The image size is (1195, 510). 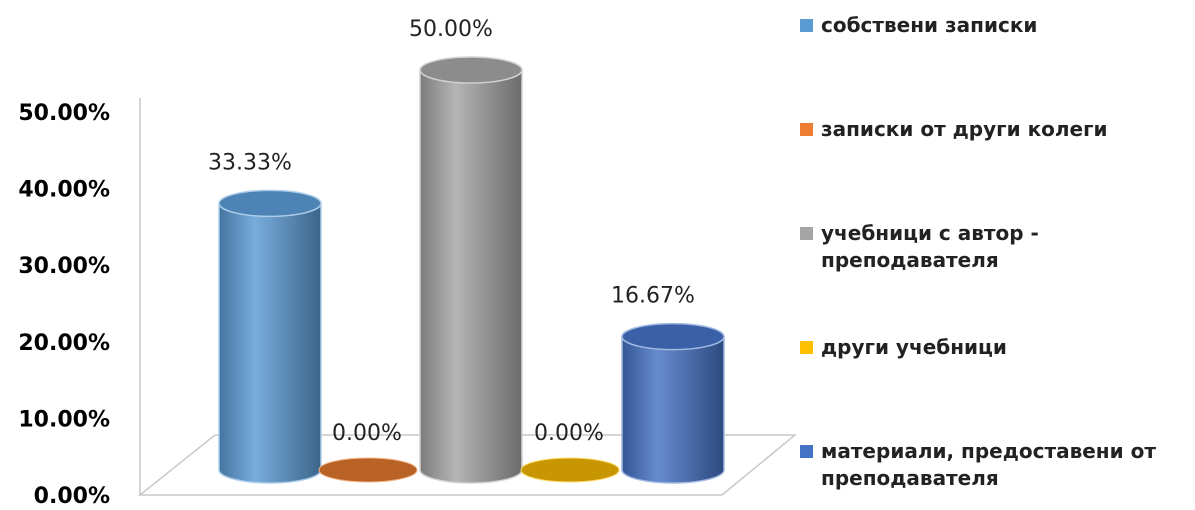 I want to click on legend-label: материали, предоставени от преподавателя, so click(x=988, y=464).